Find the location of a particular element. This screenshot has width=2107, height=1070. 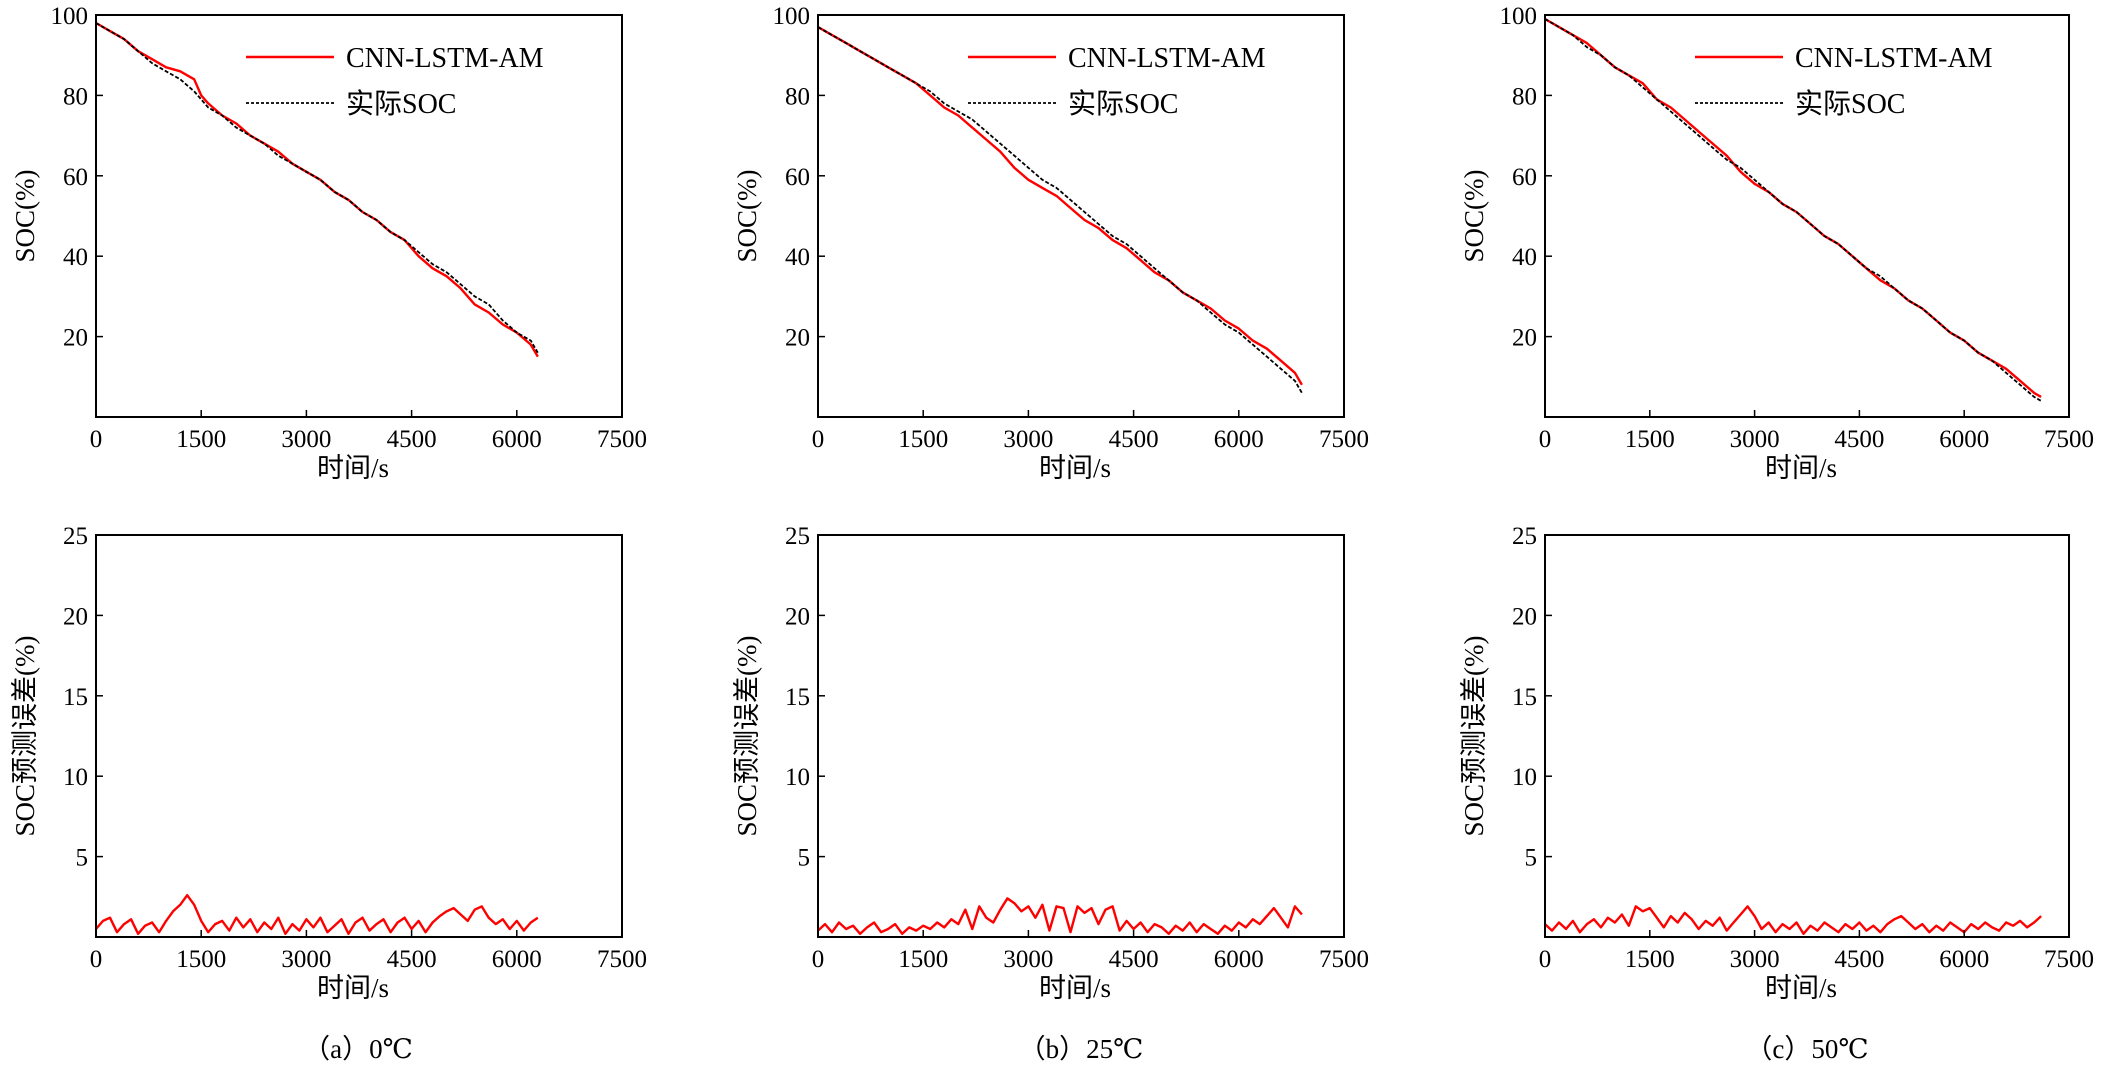

plot-frame-error-b is located at coordinates (1081, 736).